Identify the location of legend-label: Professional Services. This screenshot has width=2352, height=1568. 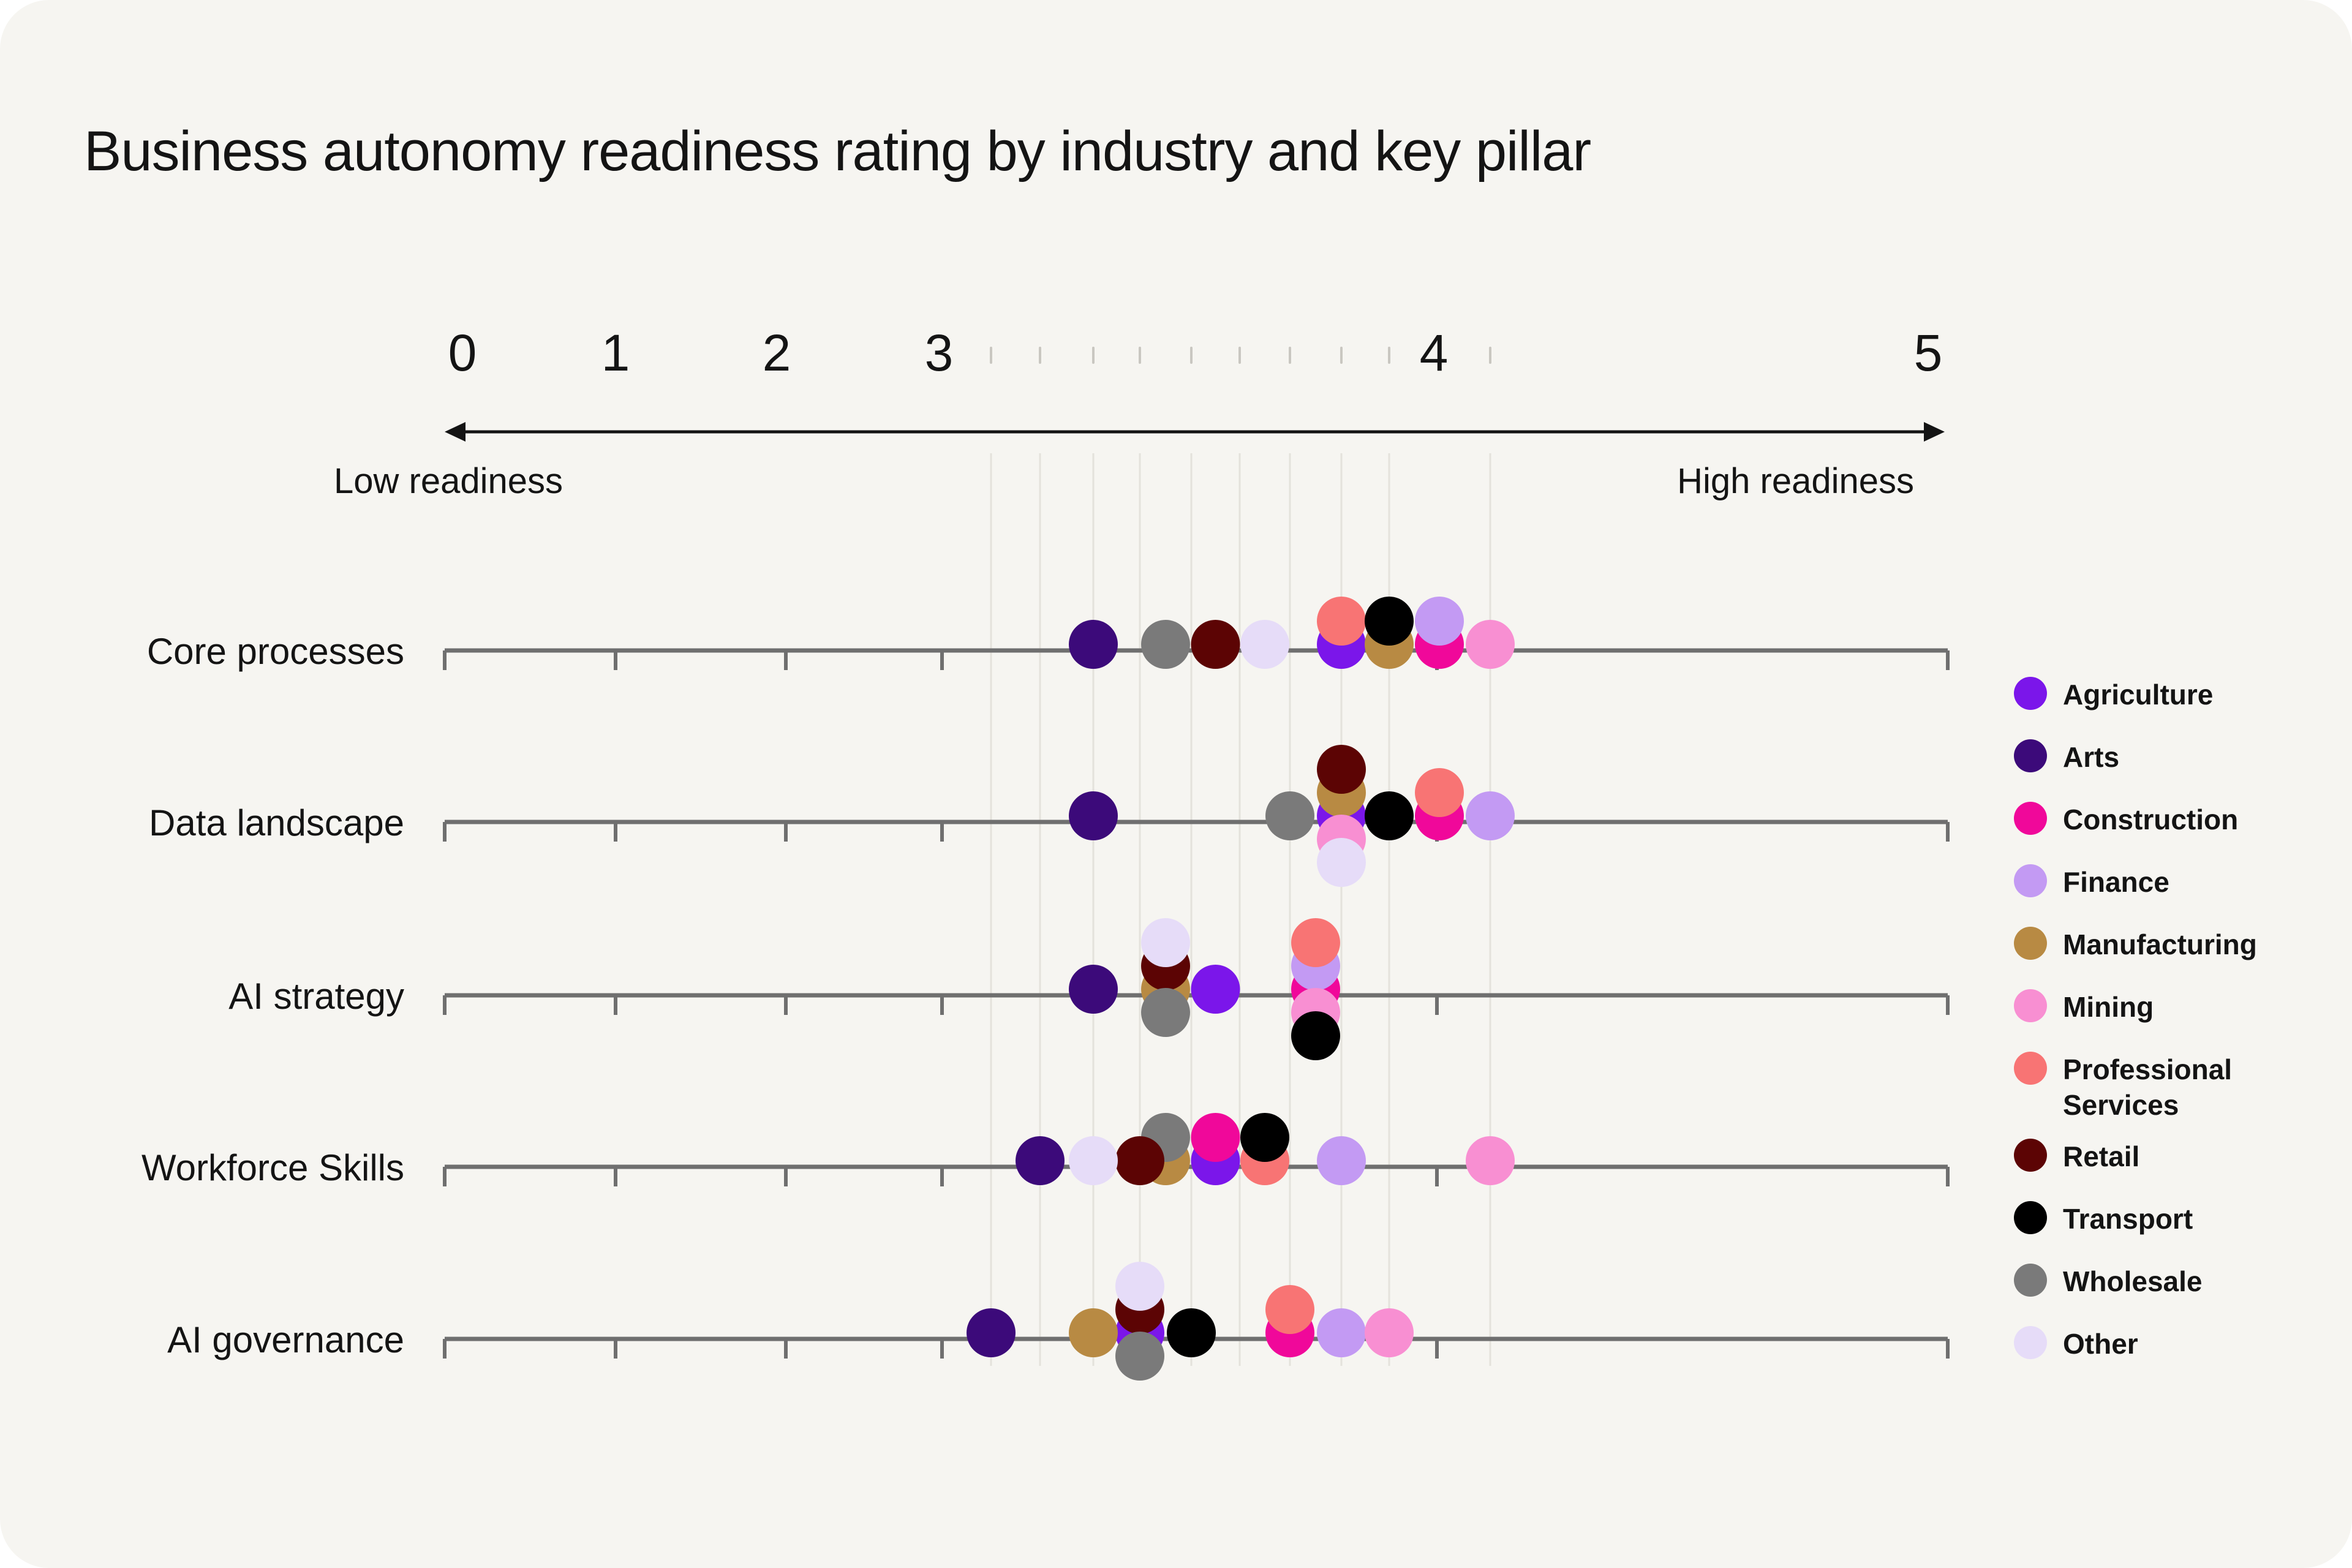
(2148, 1088).